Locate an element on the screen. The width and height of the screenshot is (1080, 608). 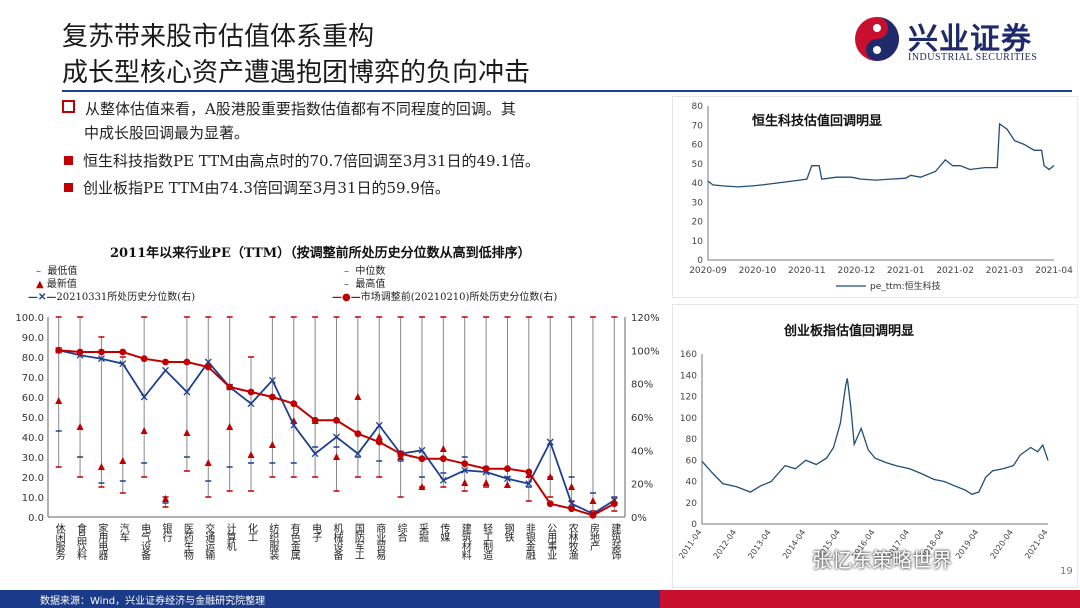
x-category-label: 休闲服务 is located at coordinates (59, 542).